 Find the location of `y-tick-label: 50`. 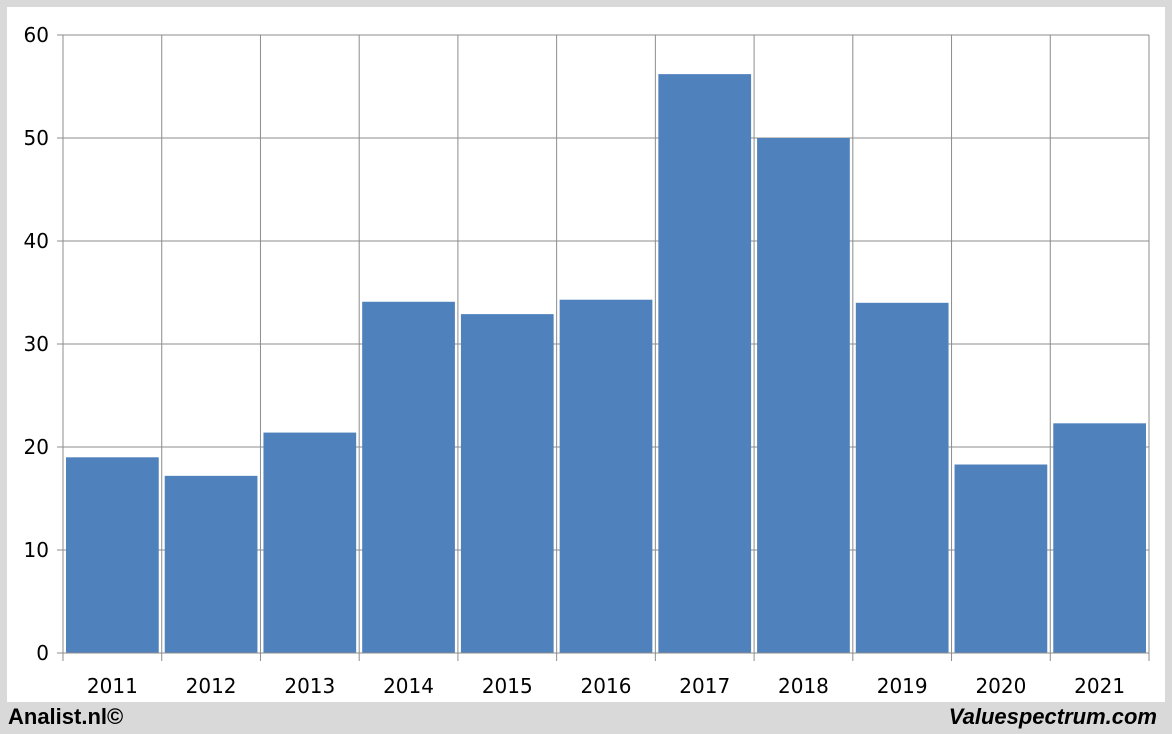

y-tick-label: 50 is located at coordinates (36, 138).